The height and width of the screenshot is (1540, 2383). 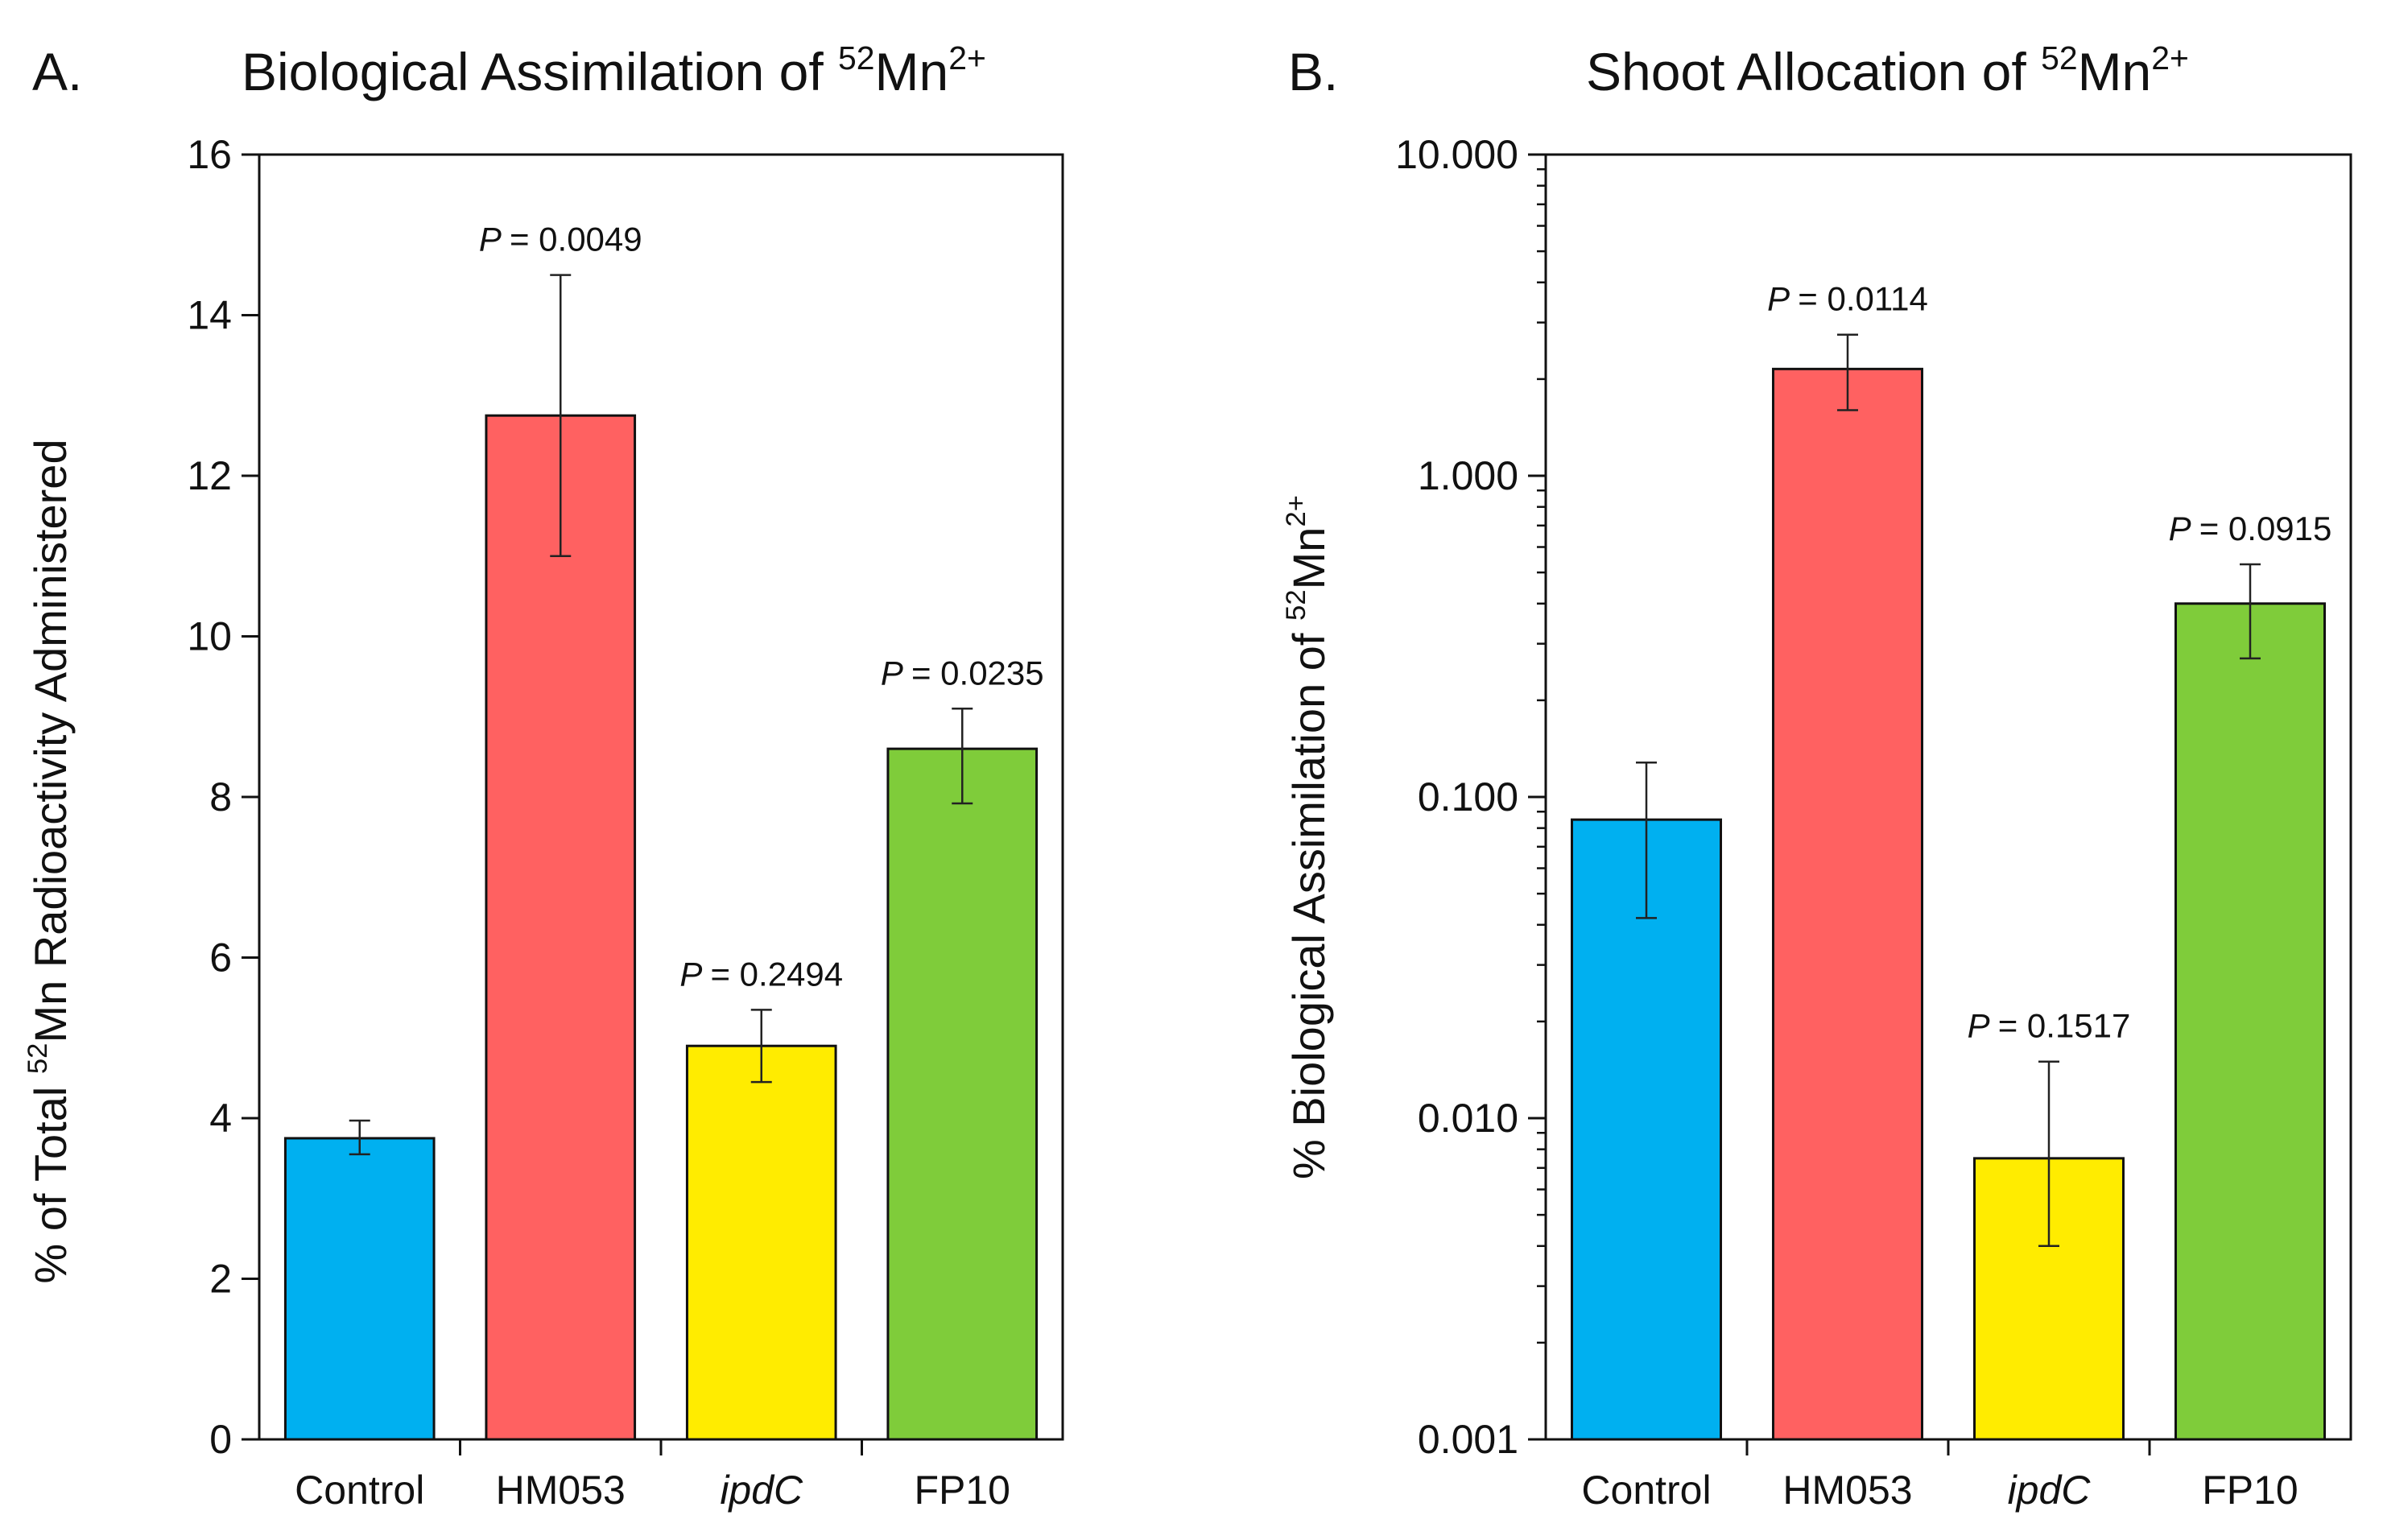 I want to click on p-value-annotation: P = 0.0049, so click(x=560, y=240).